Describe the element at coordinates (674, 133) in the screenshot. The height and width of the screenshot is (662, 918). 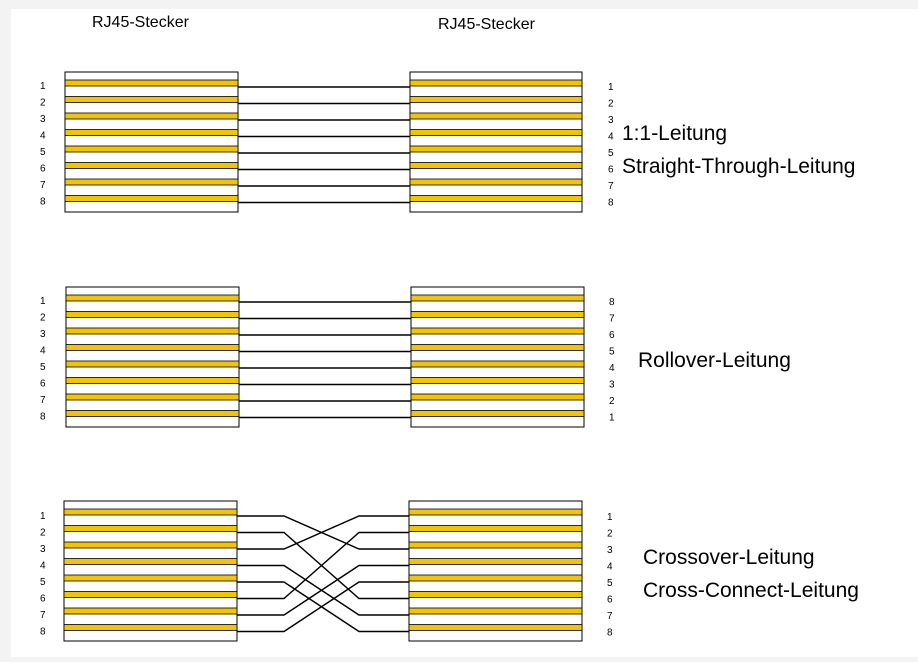
I see `cable-title: 1:1-Leitung` at that location.